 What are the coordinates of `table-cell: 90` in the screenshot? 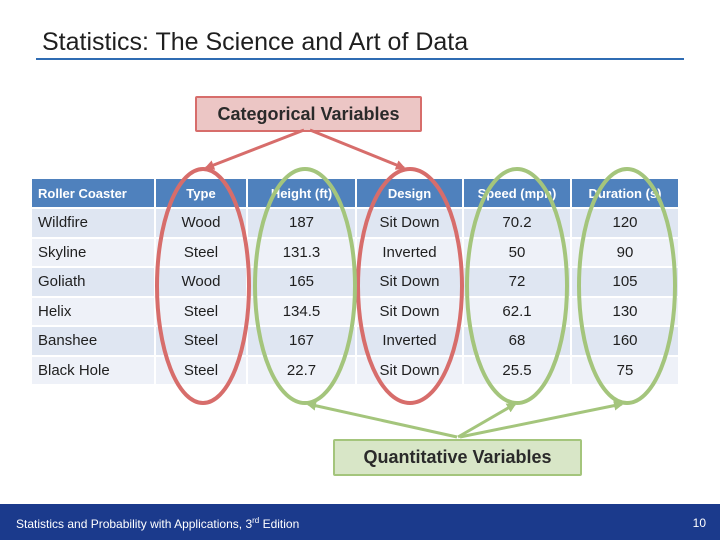 It's located at (626, 251).